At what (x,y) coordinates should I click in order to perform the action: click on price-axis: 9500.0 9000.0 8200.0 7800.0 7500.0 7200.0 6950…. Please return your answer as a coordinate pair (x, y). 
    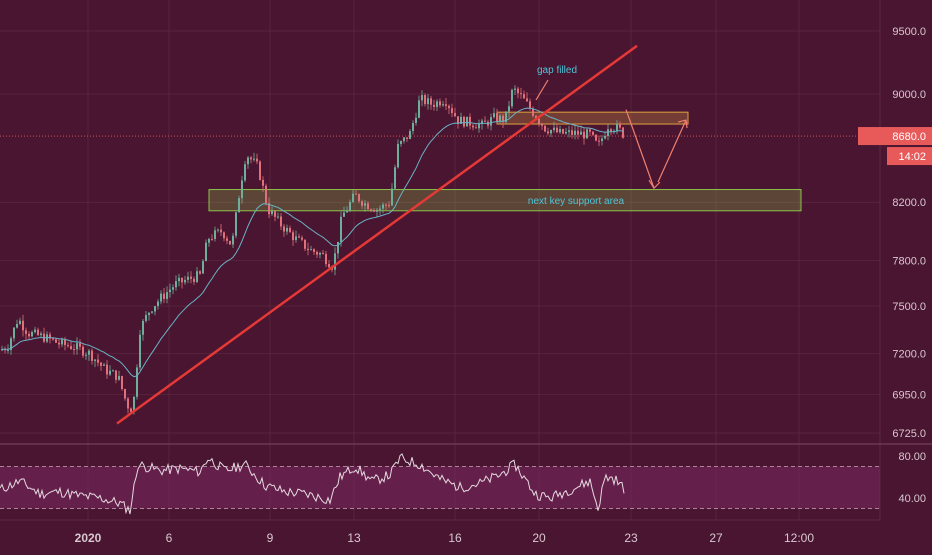
    Looking at the image, I should click on (909, 233).